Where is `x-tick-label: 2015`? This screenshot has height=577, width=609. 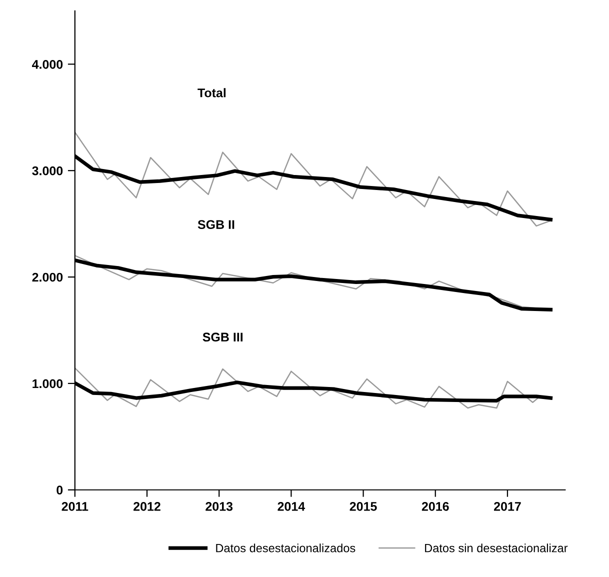
x-tick-label: 2015 is located at coordinates (363, 506).